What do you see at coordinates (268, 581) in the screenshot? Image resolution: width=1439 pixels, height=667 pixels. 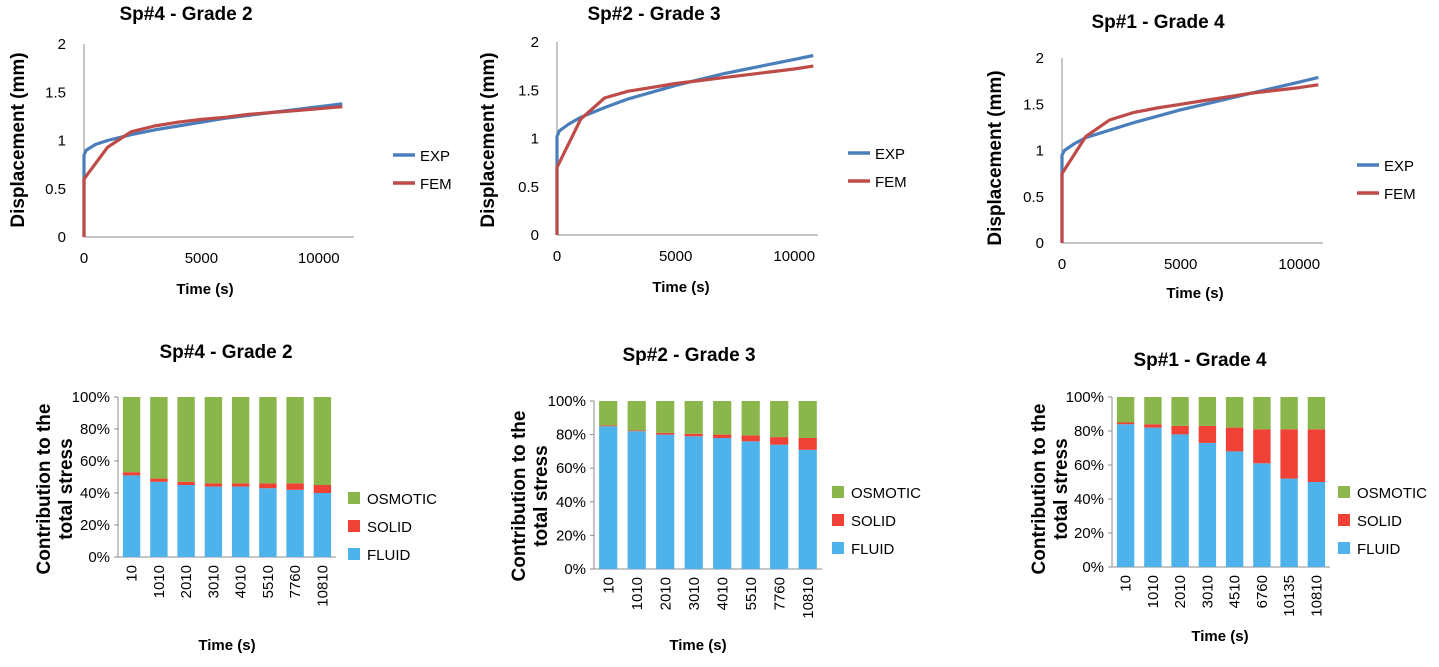 I see `x-category-label: 5510` at bounding box center [268, 581].